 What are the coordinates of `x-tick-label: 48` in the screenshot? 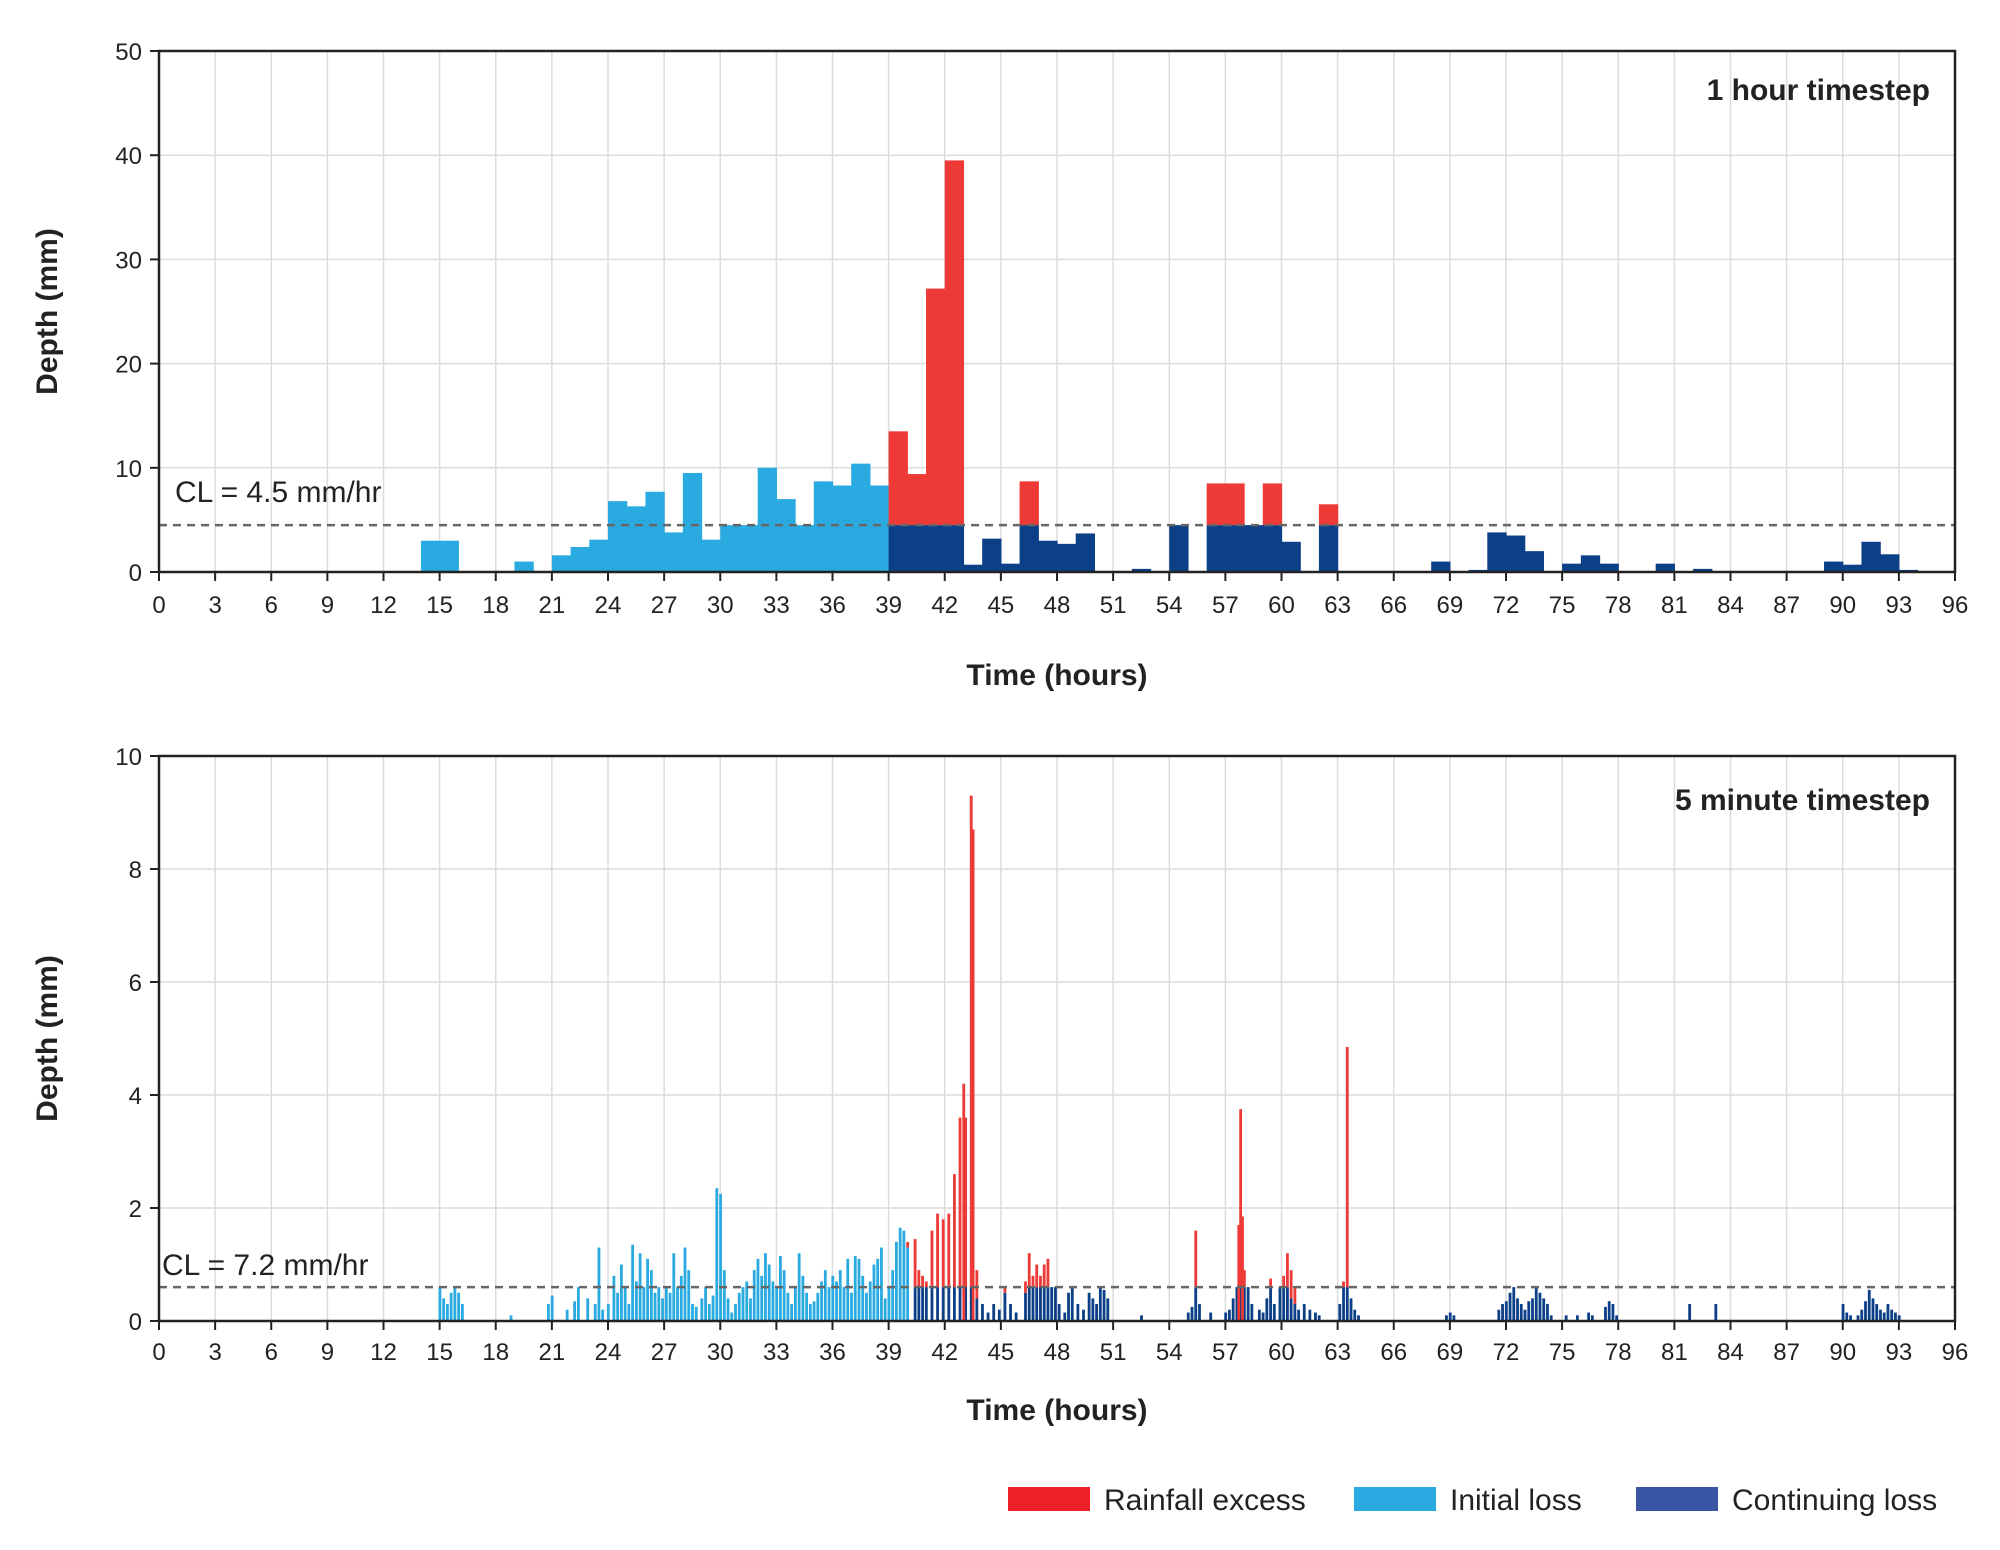 It's located at (1057, 1352).